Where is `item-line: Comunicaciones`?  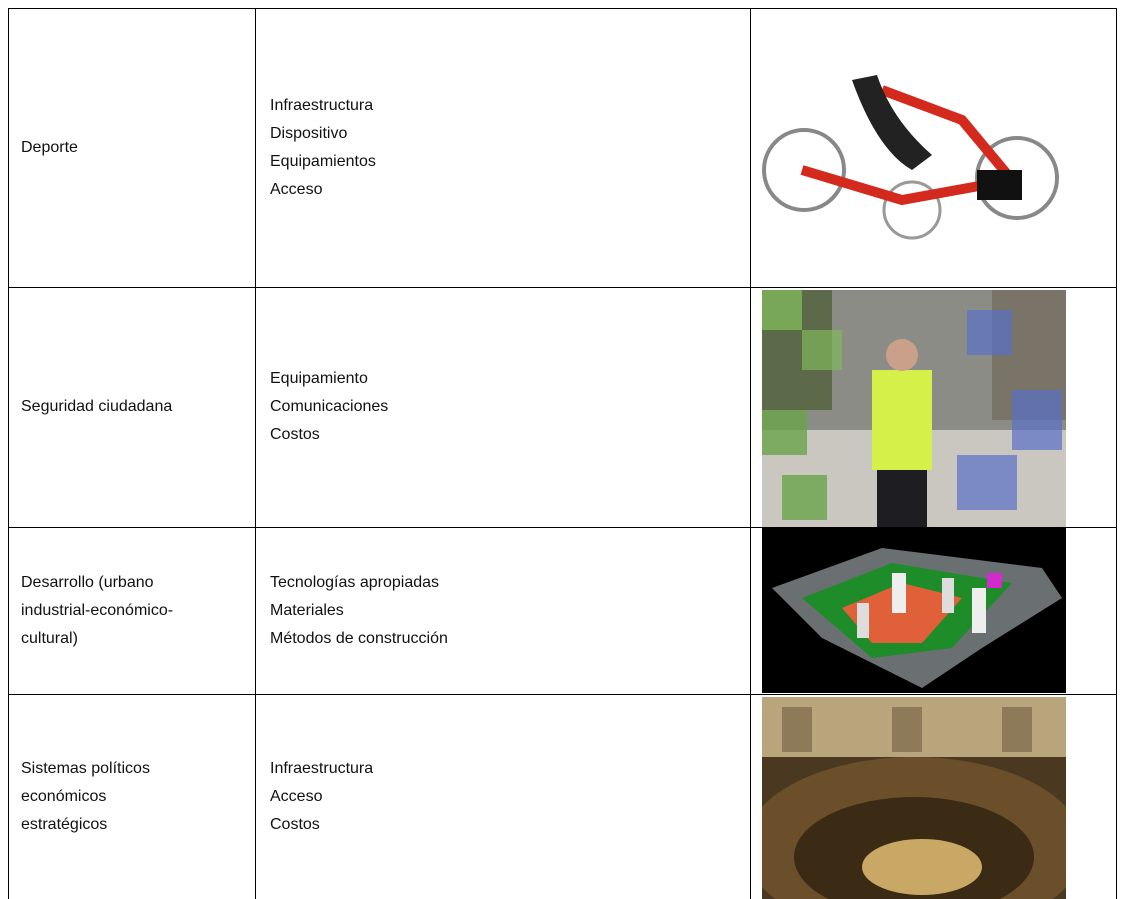
item-line: Comunicaciones is located at coordinates (329, 406).